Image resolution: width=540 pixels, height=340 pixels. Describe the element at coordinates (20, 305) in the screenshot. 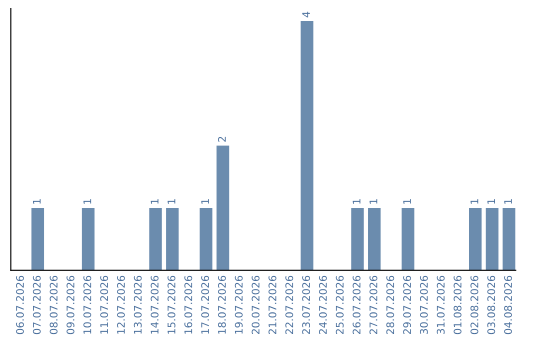

I see `x-tick-label: 06.07.2026` at that location.